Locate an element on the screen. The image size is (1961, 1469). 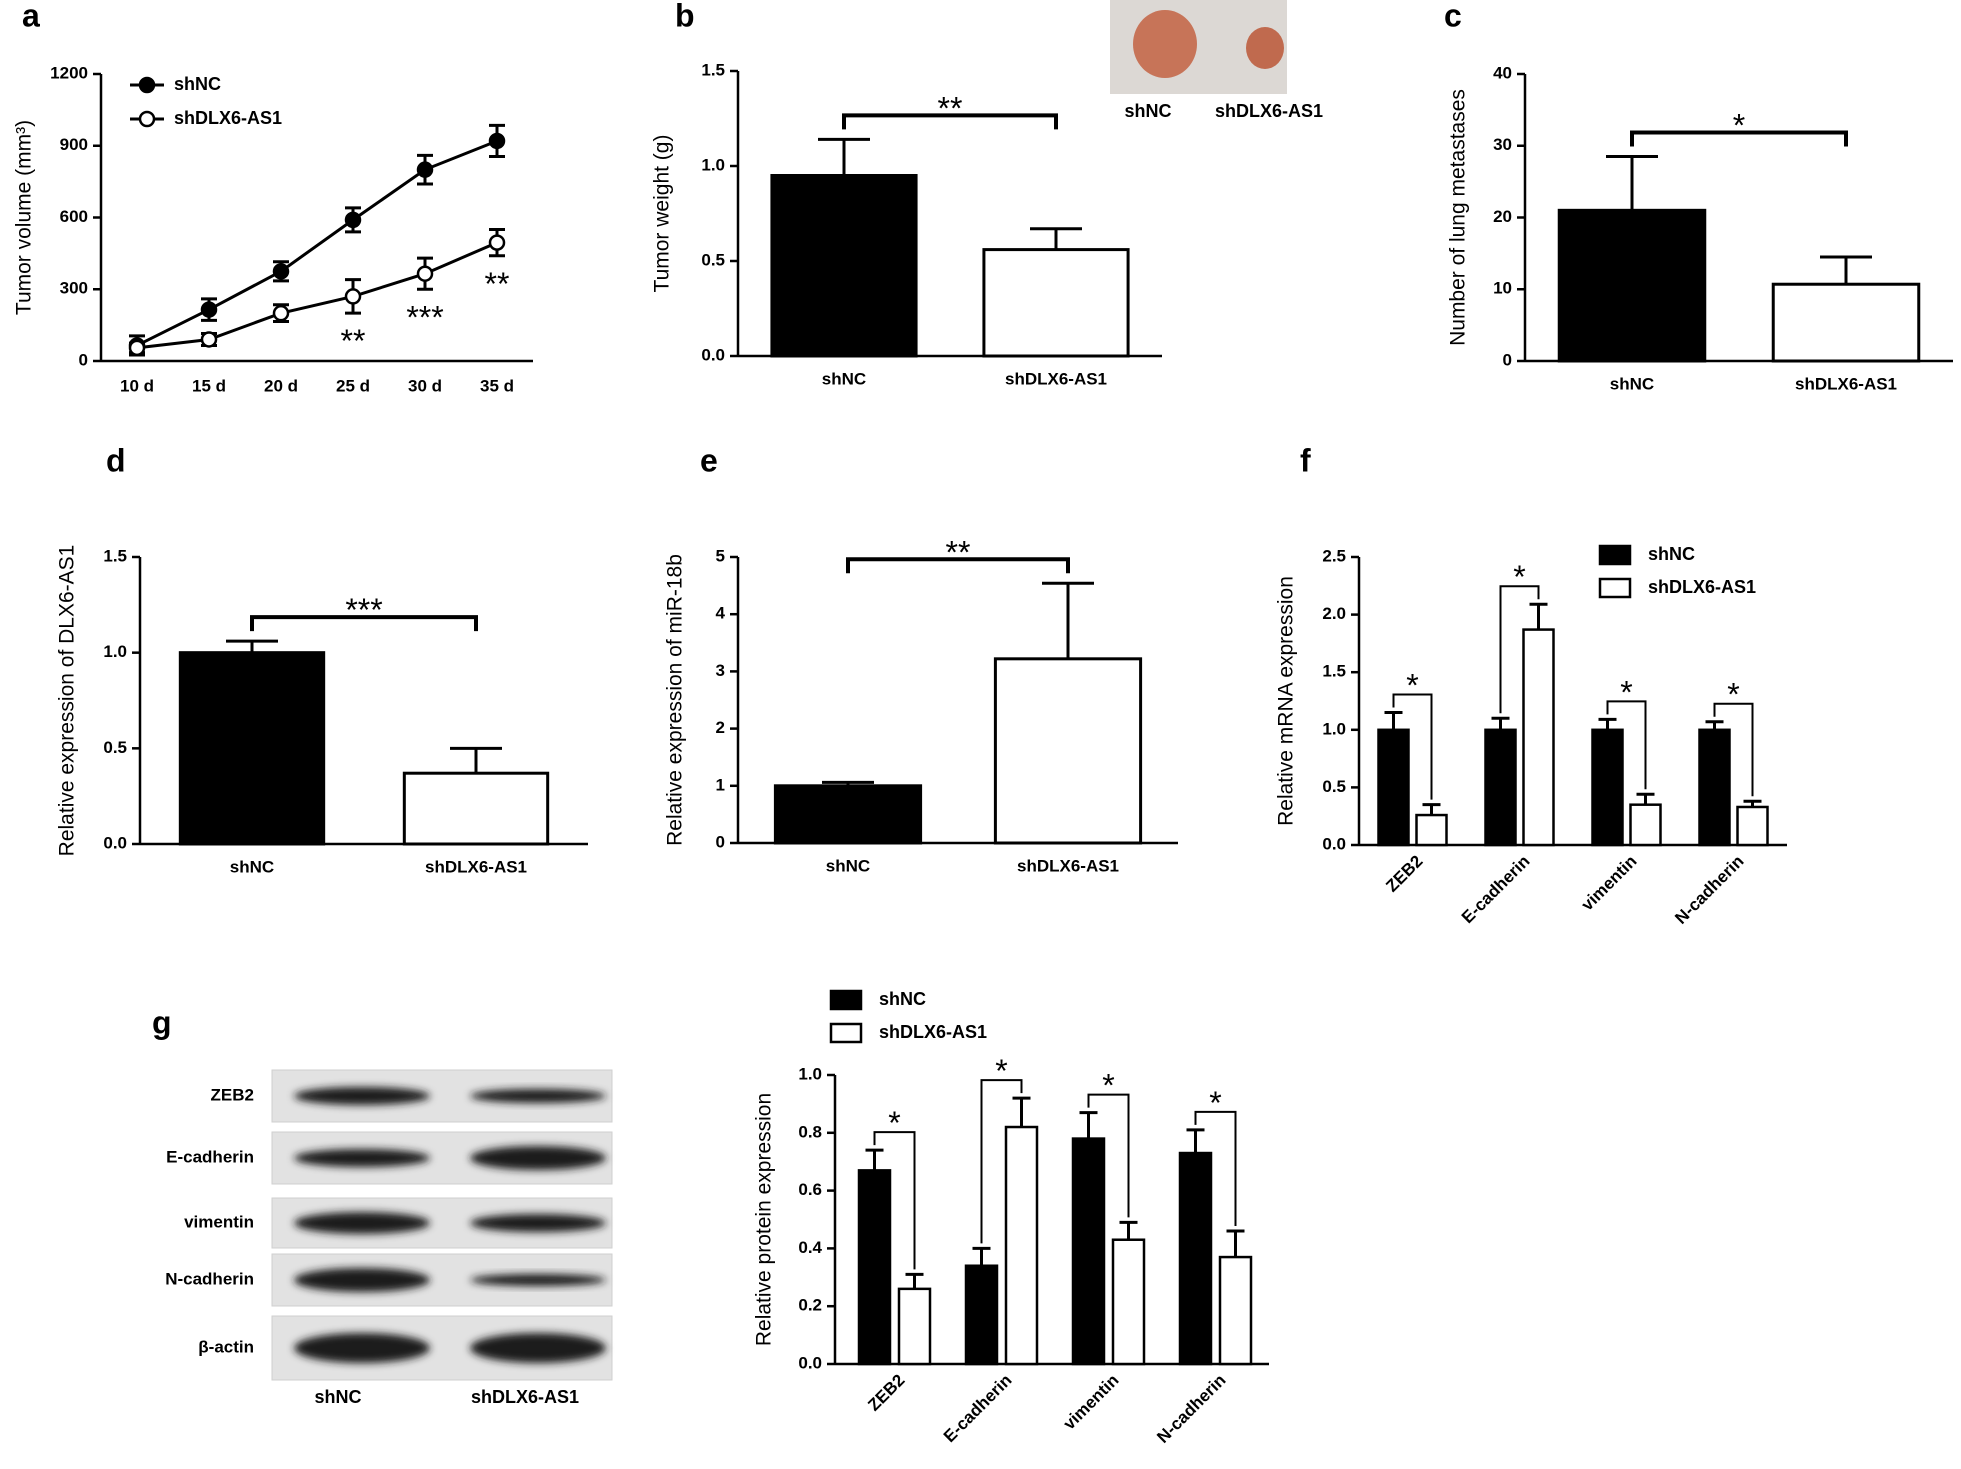
x-tick-label: 20 d is located at coordinates (281, 385).